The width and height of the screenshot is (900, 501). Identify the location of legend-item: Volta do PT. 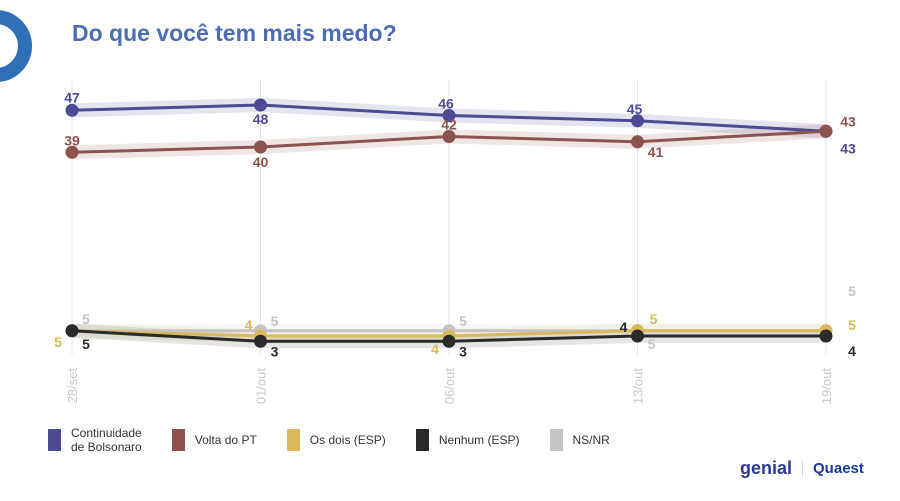
(214, 440).